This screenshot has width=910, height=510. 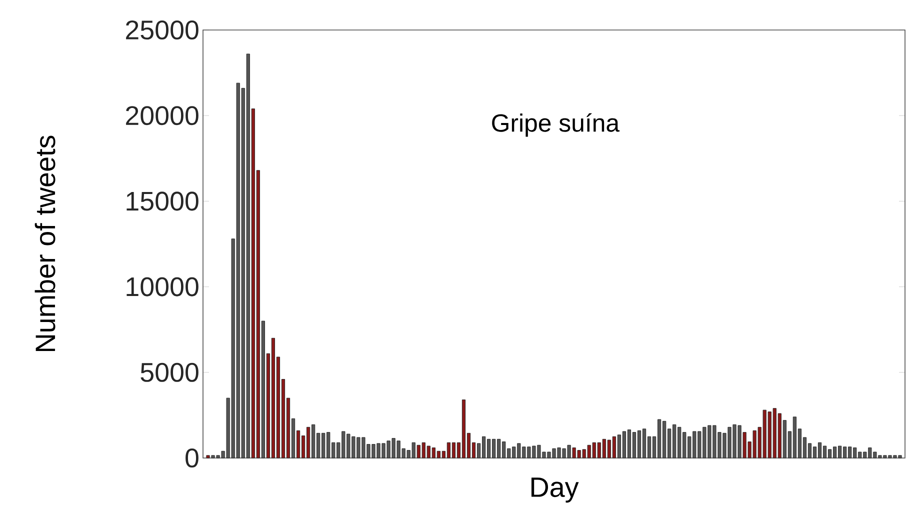 I want to click on y-tick-label: 0, so click(x=192, y=458).